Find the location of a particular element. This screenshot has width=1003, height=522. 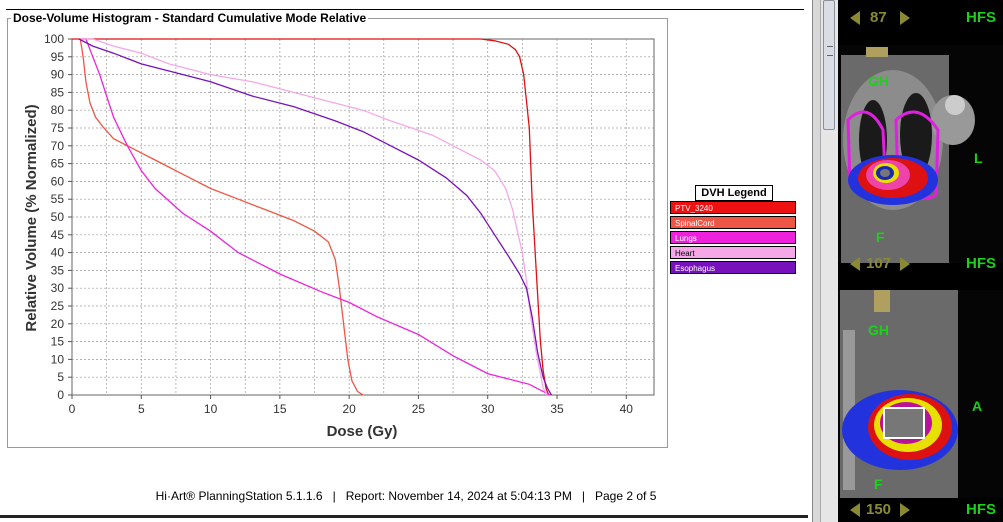

y-tick-label: 50 is located at coordinates (58, 217).